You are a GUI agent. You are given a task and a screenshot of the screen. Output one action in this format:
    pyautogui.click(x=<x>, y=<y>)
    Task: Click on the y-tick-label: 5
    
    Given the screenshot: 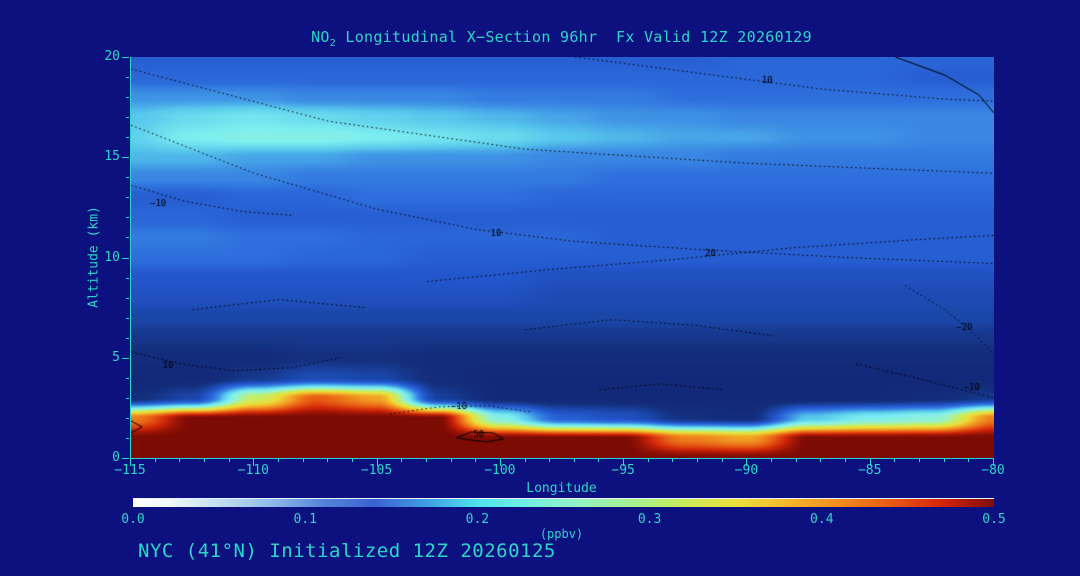 What is the action you would take?
    pyautogui.click(x=116, y=357)
    